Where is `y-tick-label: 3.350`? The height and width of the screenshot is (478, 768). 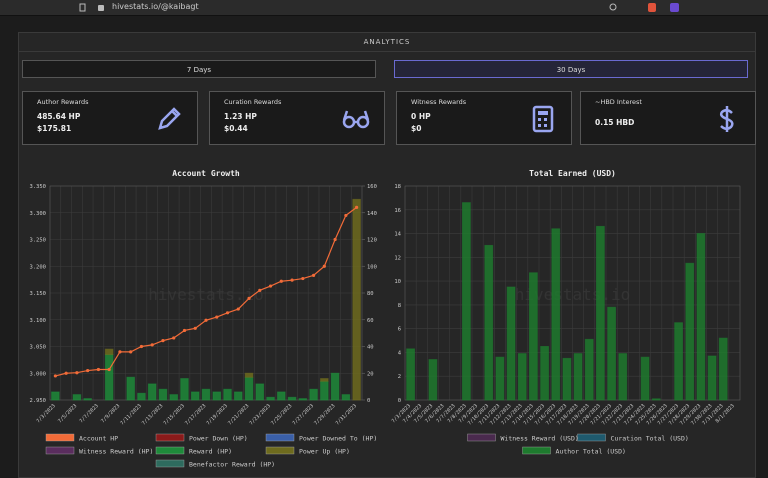
y-tick-label: 3.350 is located at coordinates (37, 187).